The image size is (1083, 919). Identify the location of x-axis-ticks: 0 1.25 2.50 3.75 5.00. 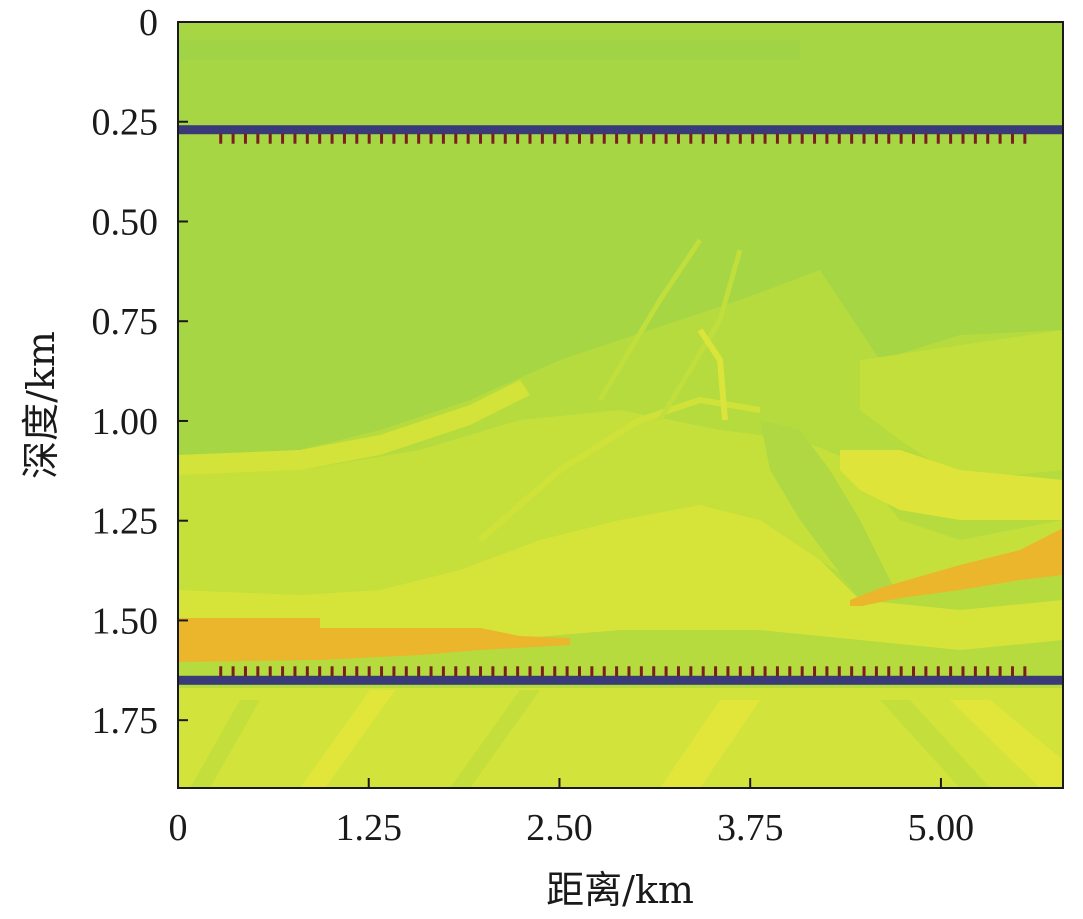
(572, 813).